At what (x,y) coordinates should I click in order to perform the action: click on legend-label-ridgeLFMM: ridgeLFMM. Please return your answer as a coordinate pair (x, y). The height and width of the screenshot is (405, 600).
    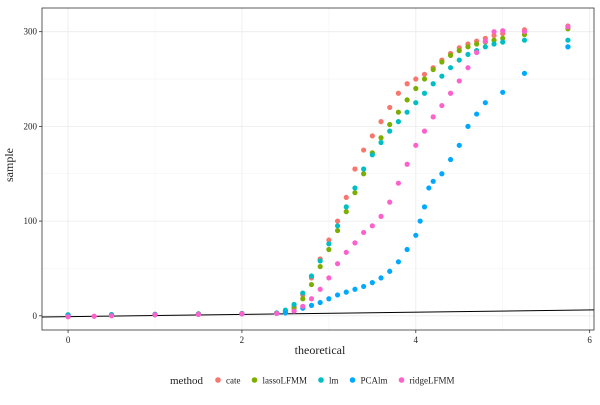
    Looking at the image, I should click on (432, 381).